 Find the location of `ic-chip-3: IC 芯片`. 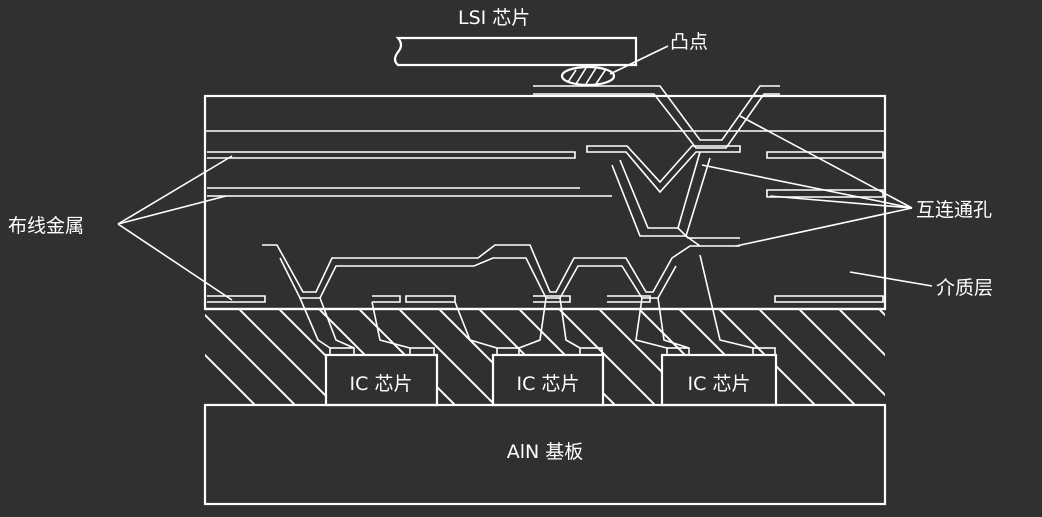

ic-chip-3: IC 芯片 is located at coordinates (719, 380).